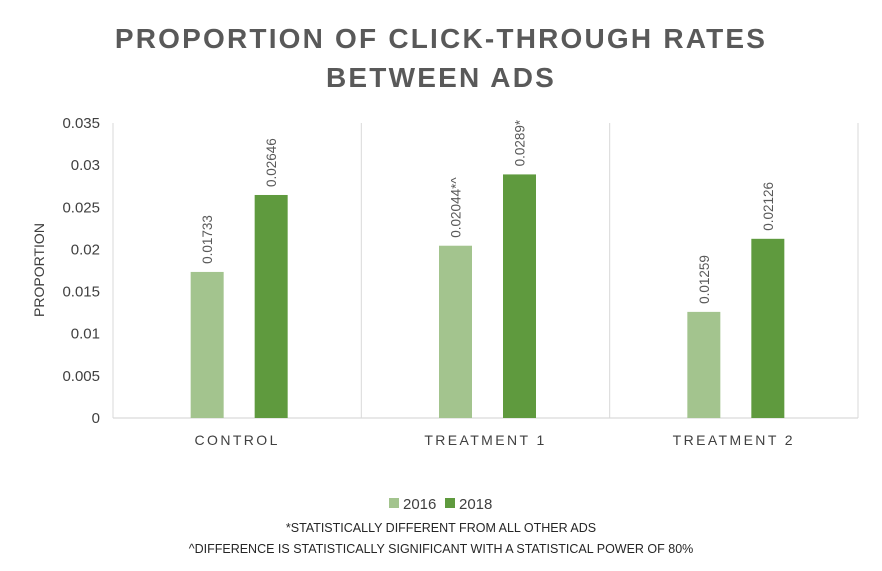 The height and width of the screenshot is (571, 882). I want to click on data-label-2018-1: 0.0289*, so click(520, 142).